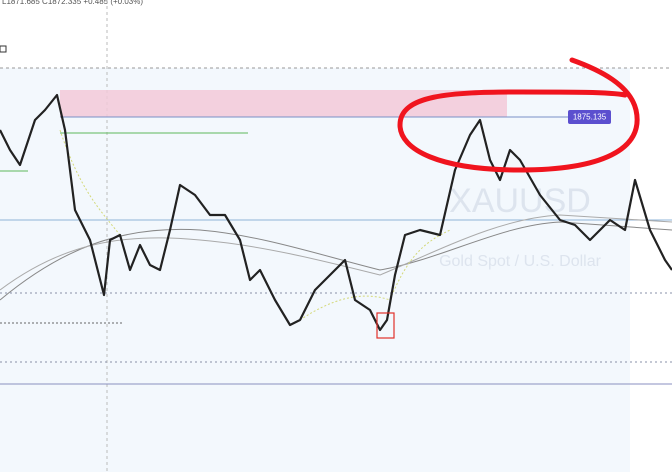 The image size is (672, 472). I want to click on price-label-box, so click(589, 117).